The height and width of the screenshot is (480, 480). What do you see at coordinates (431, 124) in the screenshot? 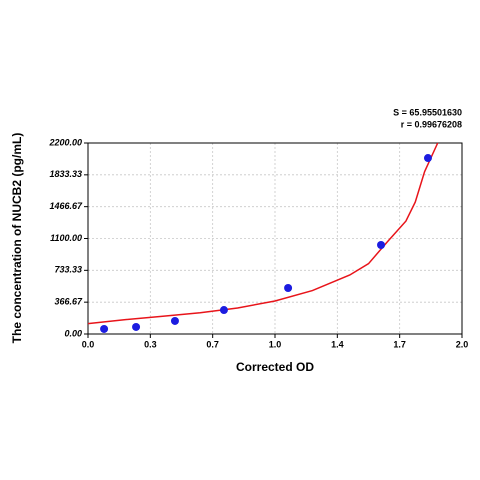
I see `annotation: r = 0.99676208` at bounding box center [431, 124].